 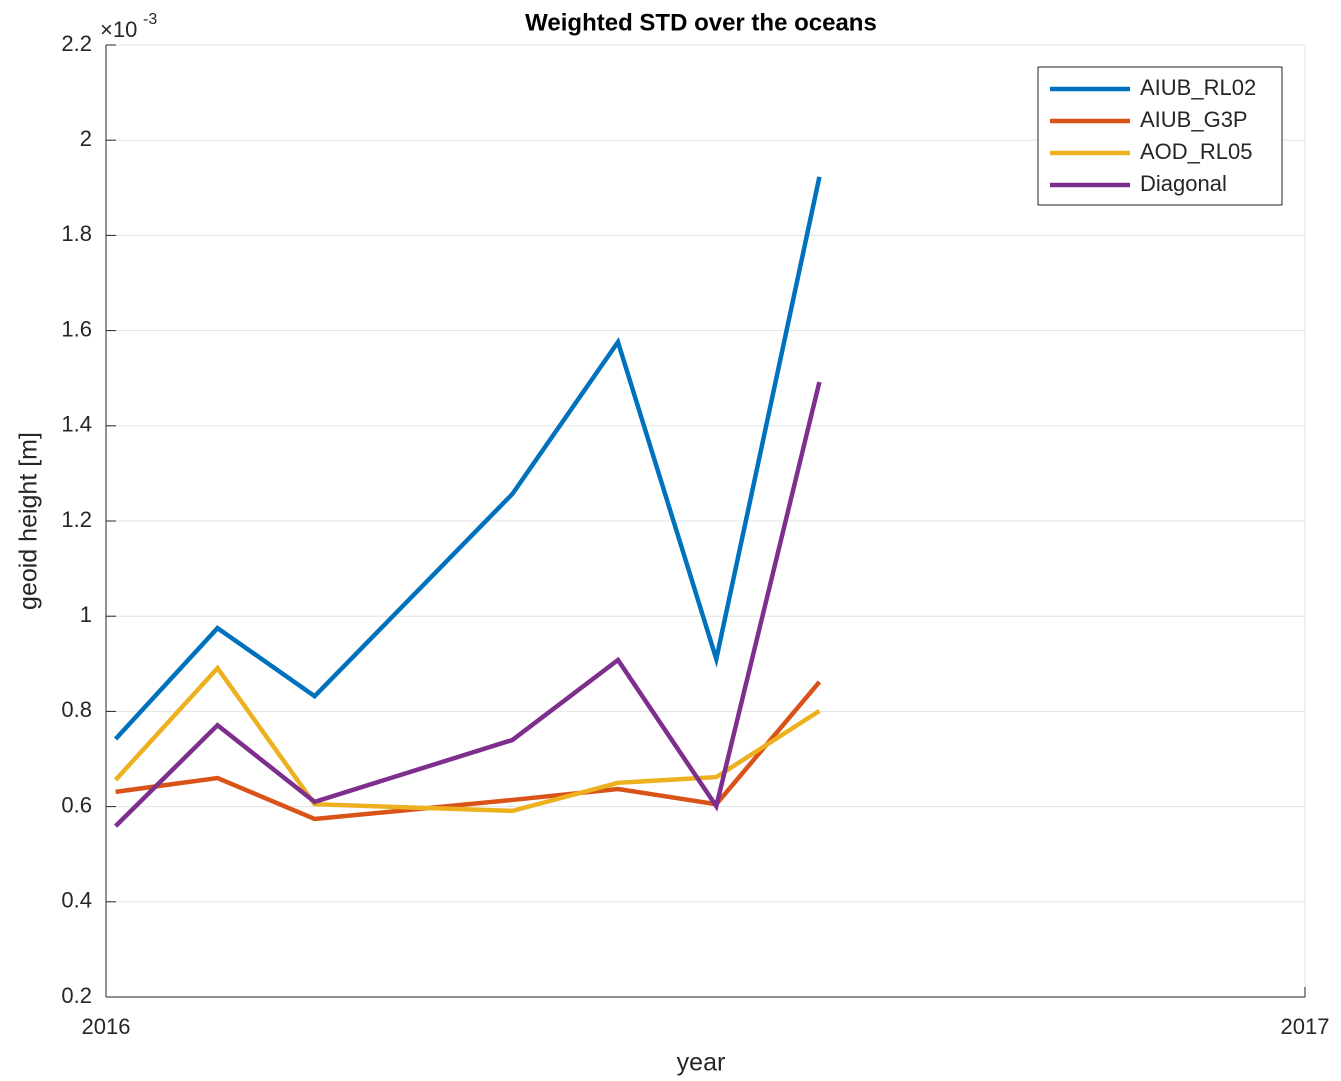 What do you see at coordinates (150, 19) in the screenshot?
I see `y-exponent: -3` at bounding box center [150, 19].